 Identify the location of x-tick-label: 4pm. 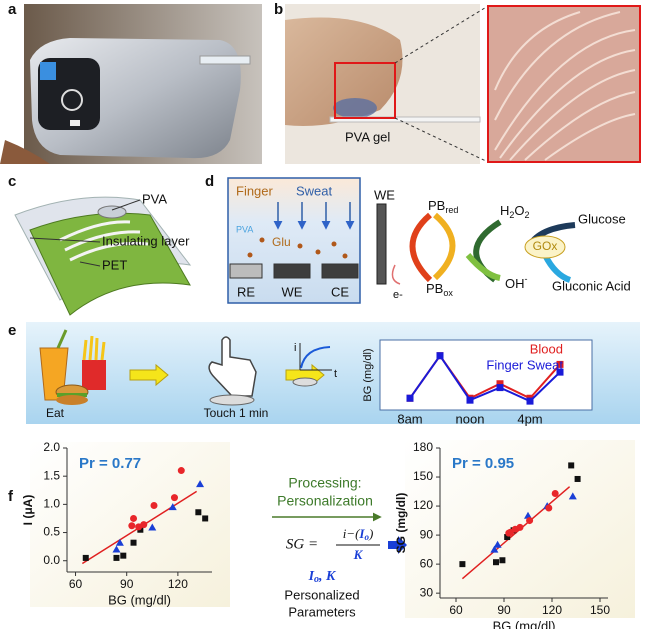
(529, 418).